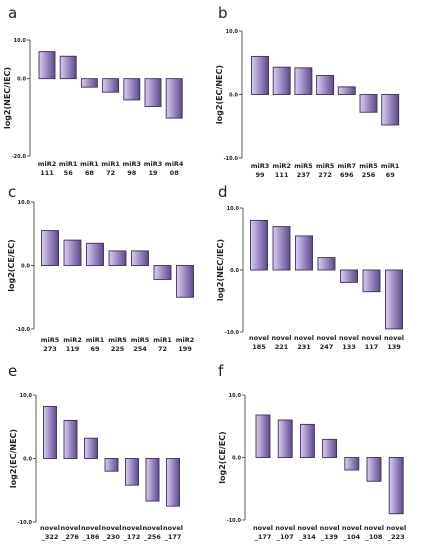 Image resolution: width=428 pixels, height=550 pixels. What do you see at coordinates (282, 347) in the screenshot?
I see `x-tick-label-line2: 221` at bounding box center [282, 347].